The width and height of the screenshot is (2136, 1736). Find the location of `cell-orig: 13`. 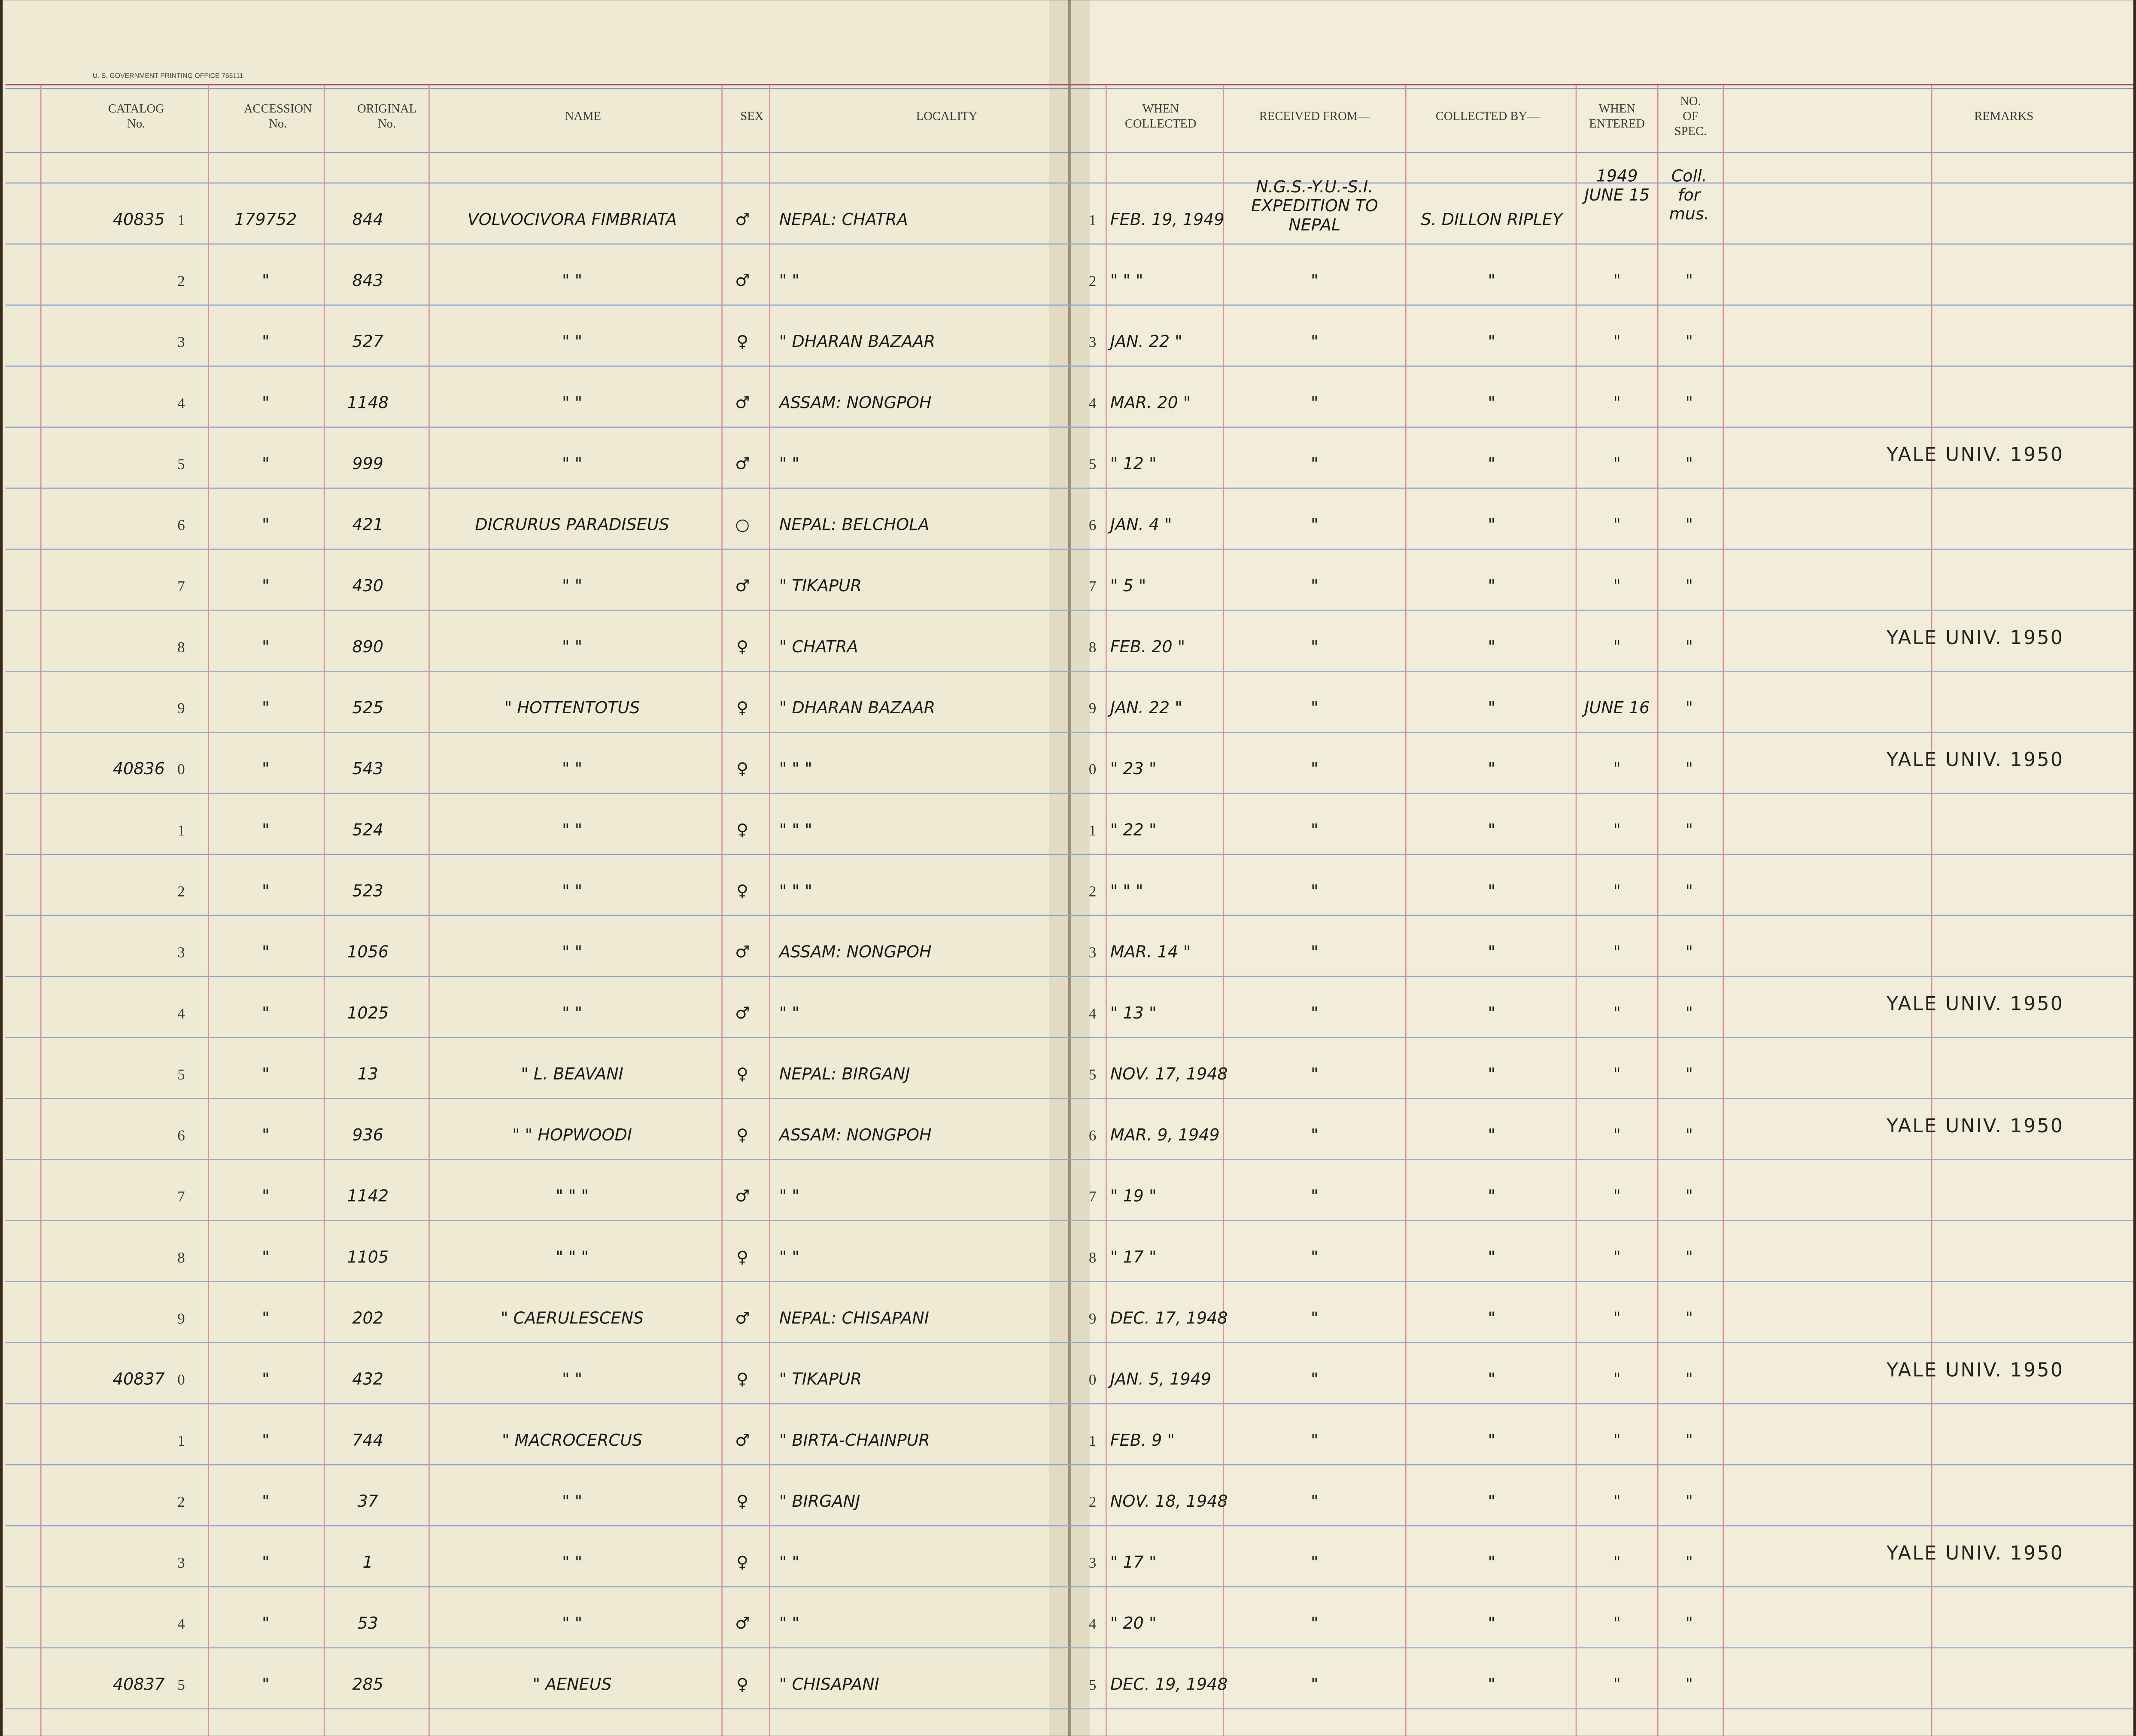

cell-orig: 13 is located at coordinates (367, 1073).